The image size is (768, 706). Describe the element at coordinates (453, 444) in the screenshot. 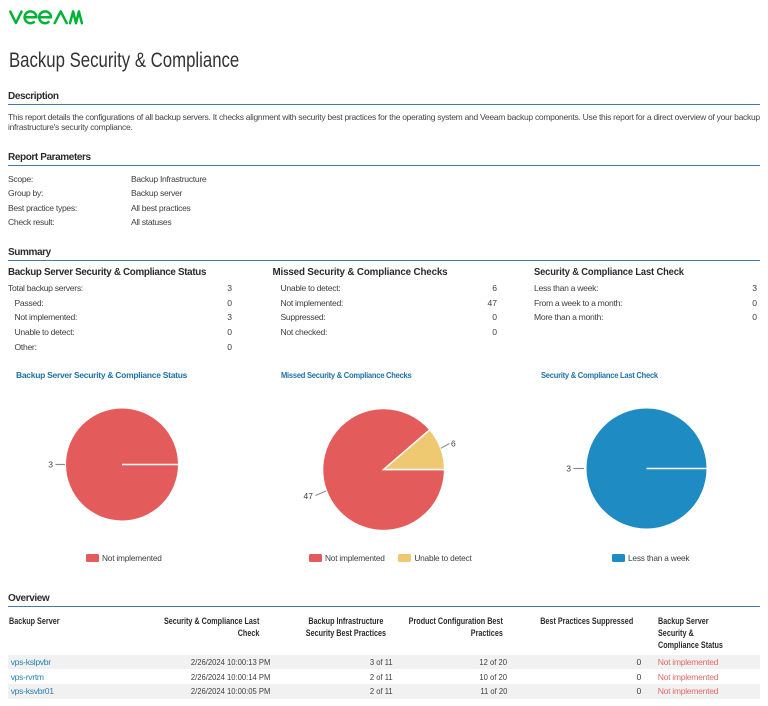

I see `svg-text: 6` at that location.